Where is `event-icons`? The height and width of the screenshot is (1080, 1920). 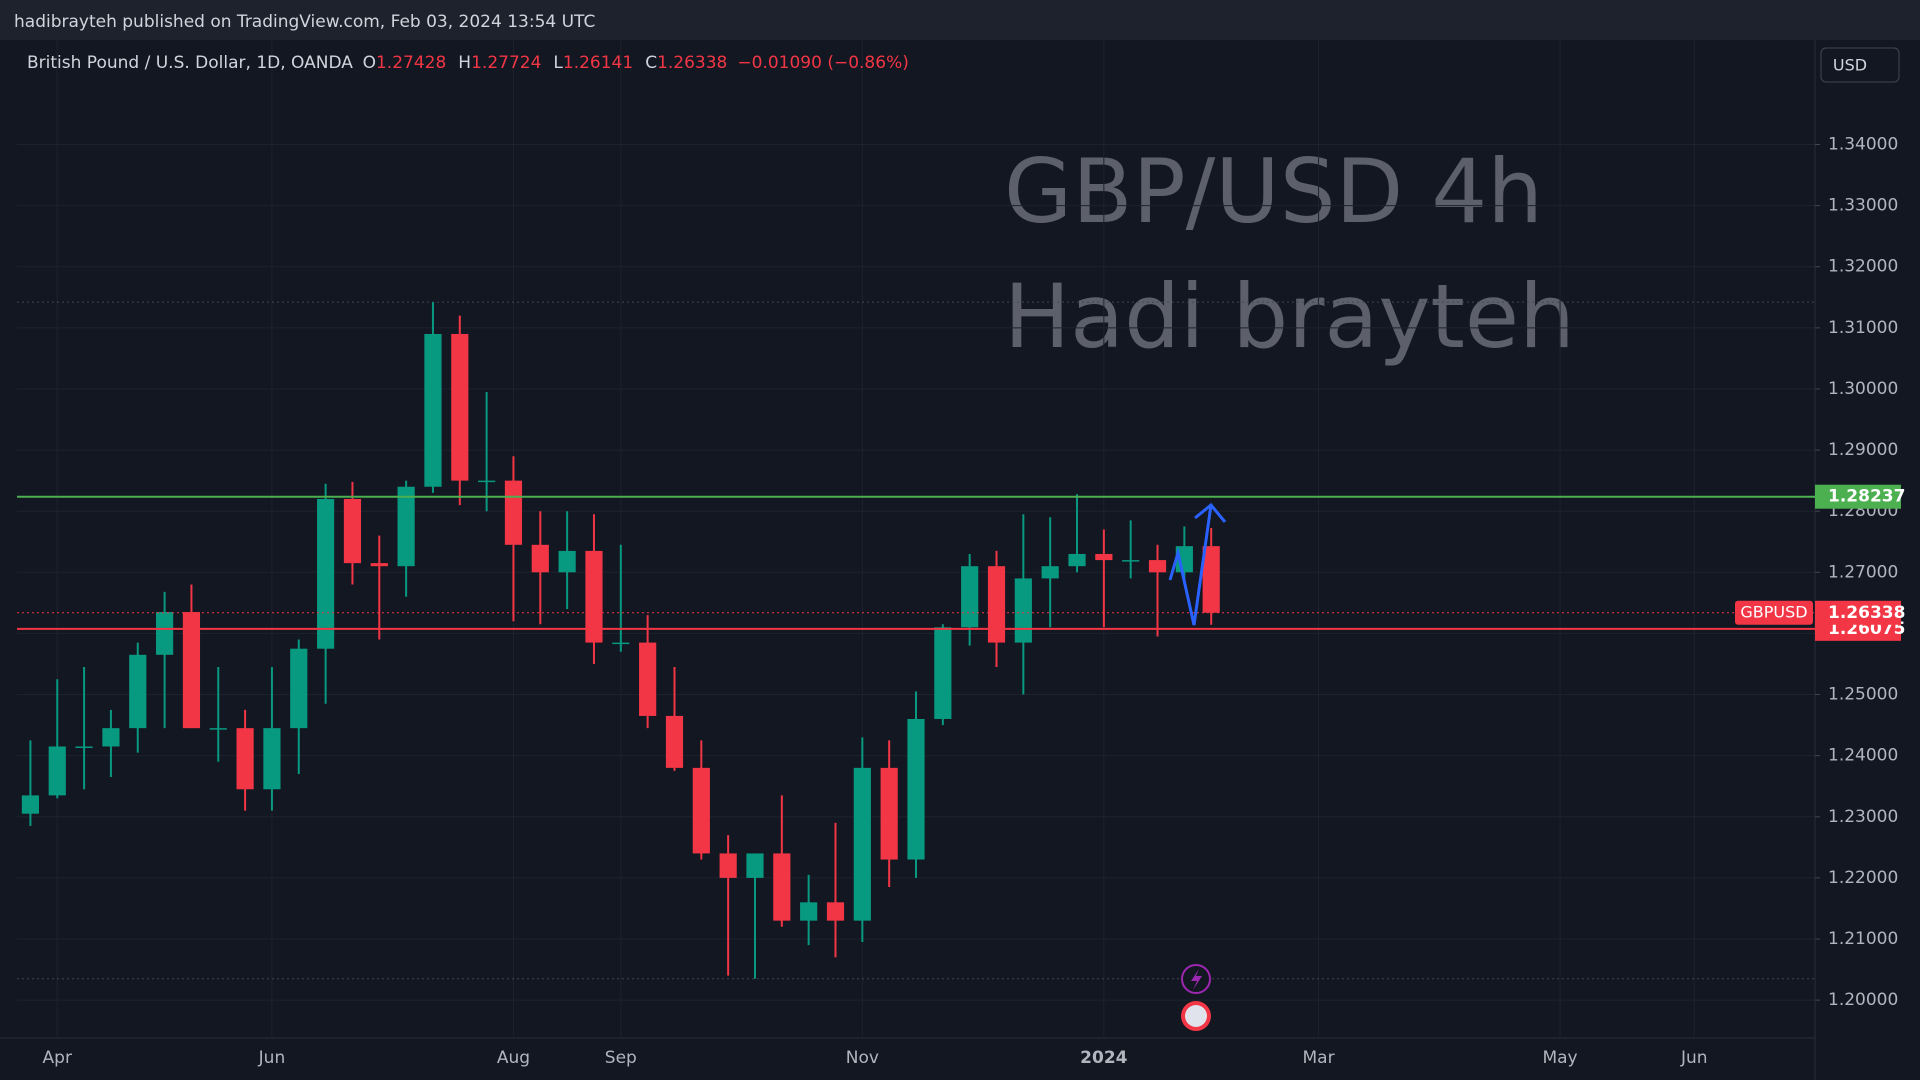
event-icons is located at coordinates (1196, 997).